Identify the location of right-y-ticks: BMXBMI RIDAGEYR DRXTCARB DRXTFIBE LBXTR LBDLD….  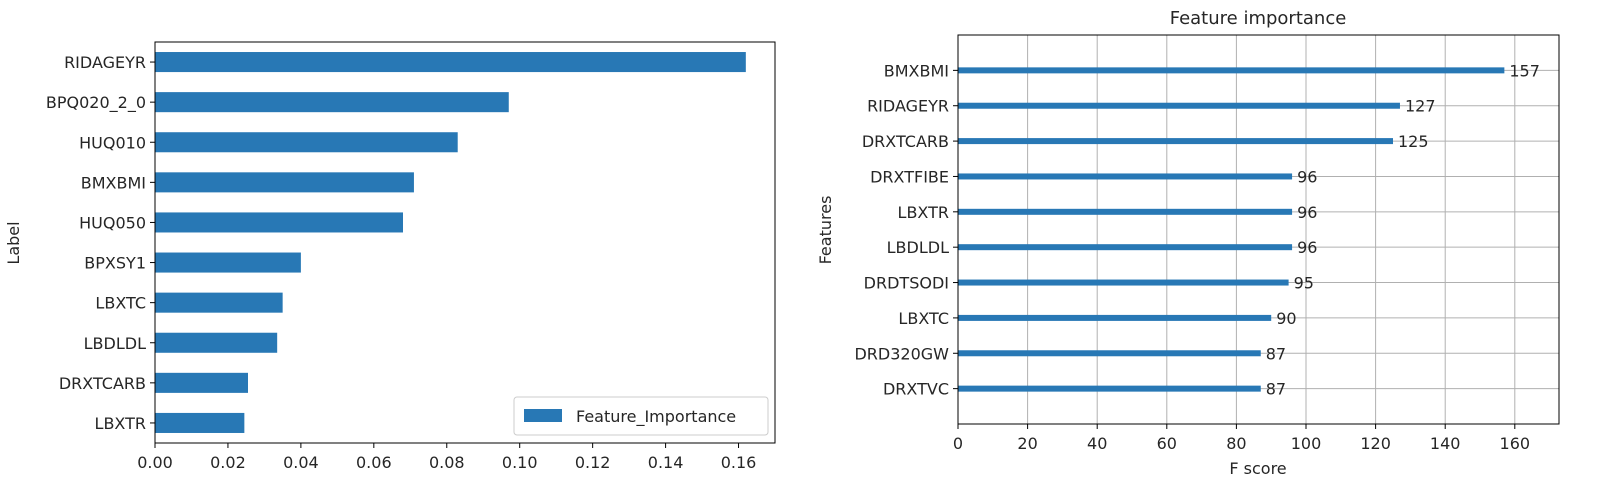
(906, 230).